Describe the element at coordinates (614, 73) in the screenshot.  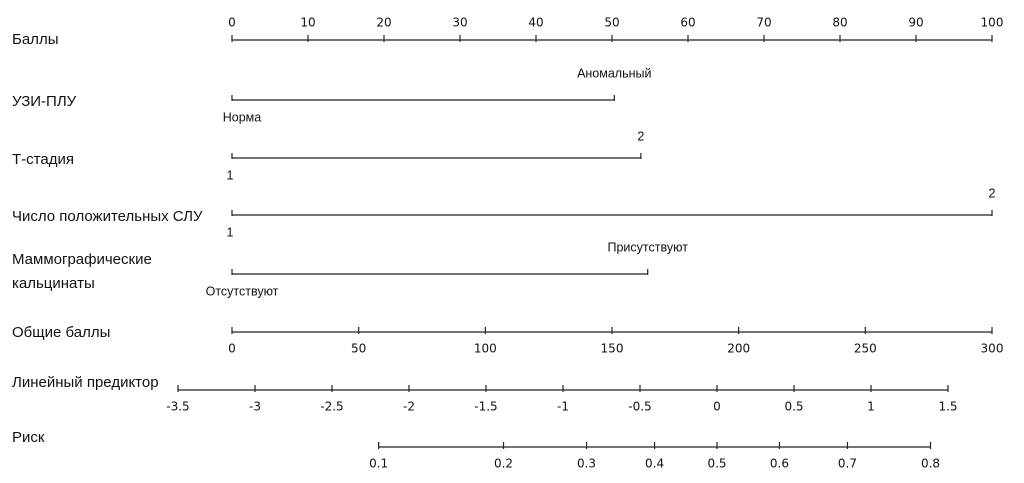
I see `level-label: Аномальный` at that location.